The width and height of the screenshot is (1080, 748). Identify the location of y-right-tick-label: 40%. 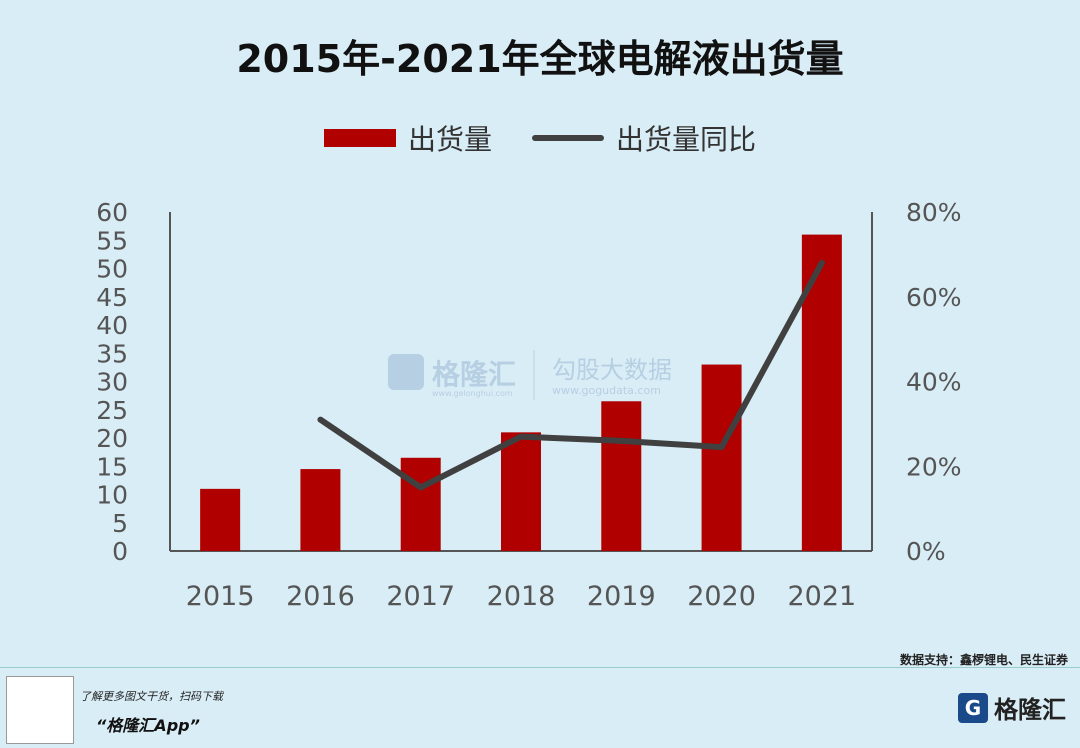
(934, 382).